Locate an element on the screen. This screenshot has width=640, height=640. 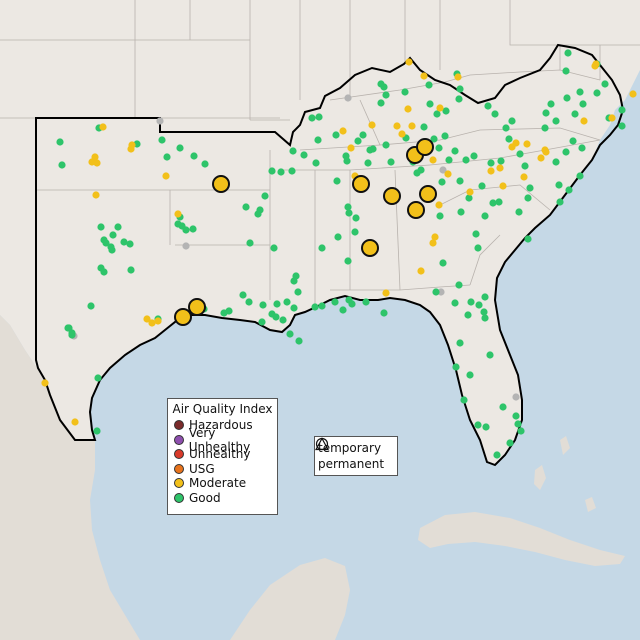
usg-swatch-icon is located at coordinates (179, 468).